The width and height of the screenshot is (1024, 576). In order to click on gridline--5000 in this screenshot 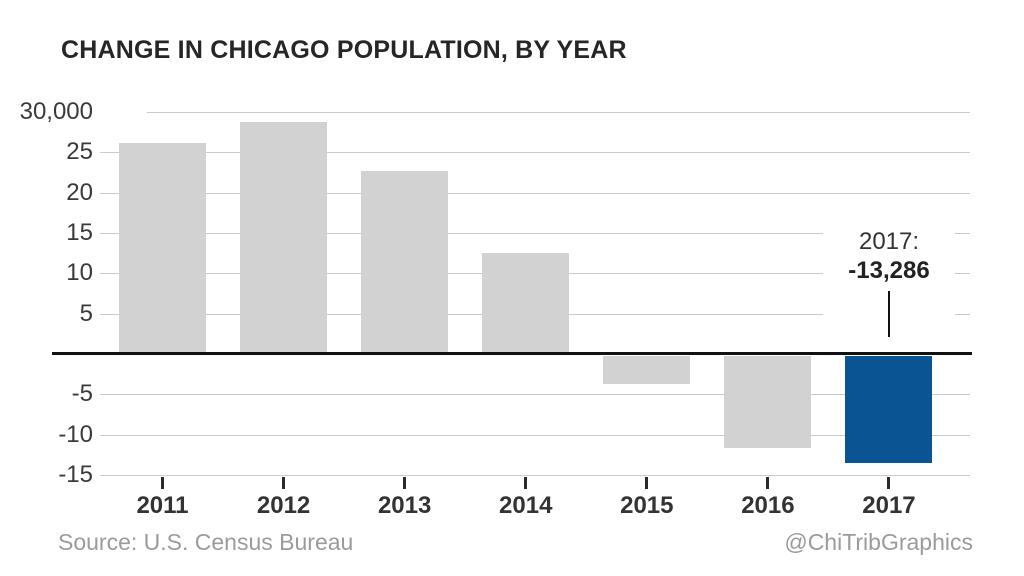, I will do `click(535, 394)`.